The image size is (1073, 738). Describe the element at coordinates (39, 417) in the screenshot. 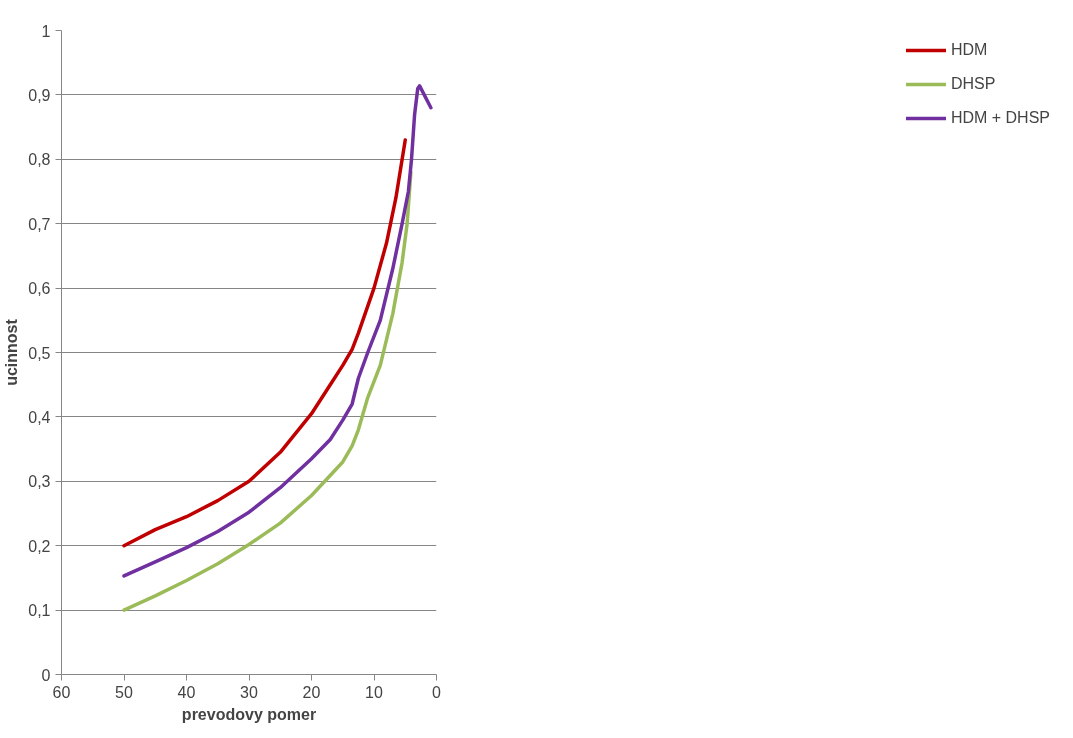

I see `y-tick-label: 0,4` at that location.